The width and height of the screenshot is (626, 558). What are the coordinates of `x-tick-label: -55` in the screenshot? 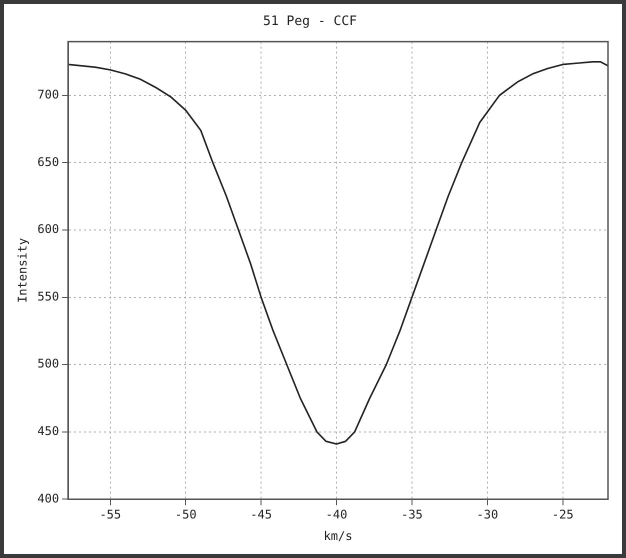 It's located at (110, 515).